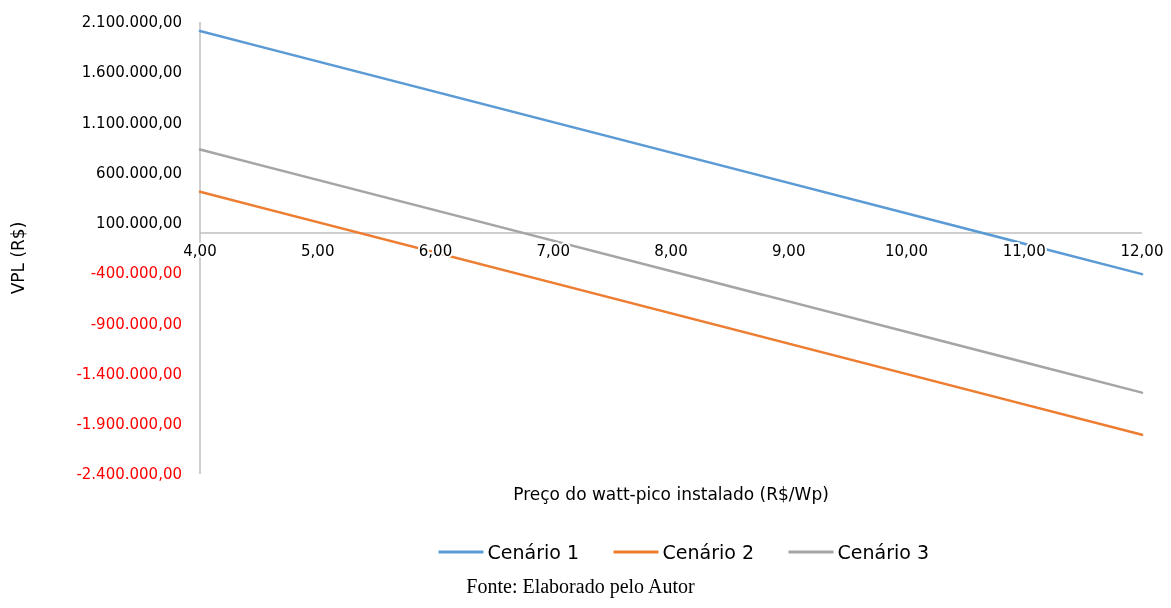 This screenshot has width=1171, height=608. What do you see at coordinates (533, 551) in the screenshot?
I see `legend-label: Cenário 1` at bounding box center [533, 551].